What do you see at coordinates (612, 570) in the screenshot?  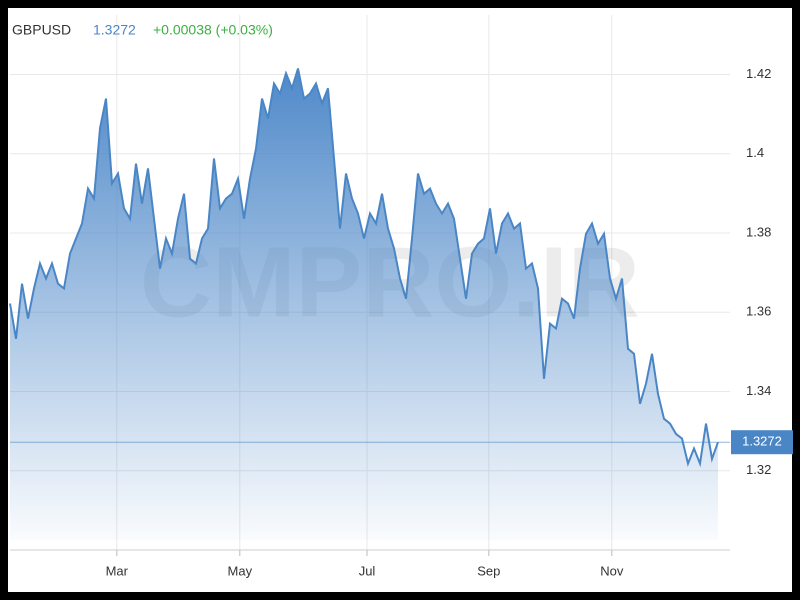 I see `x-tick-label: Nov` at bounding box center [612, 570].